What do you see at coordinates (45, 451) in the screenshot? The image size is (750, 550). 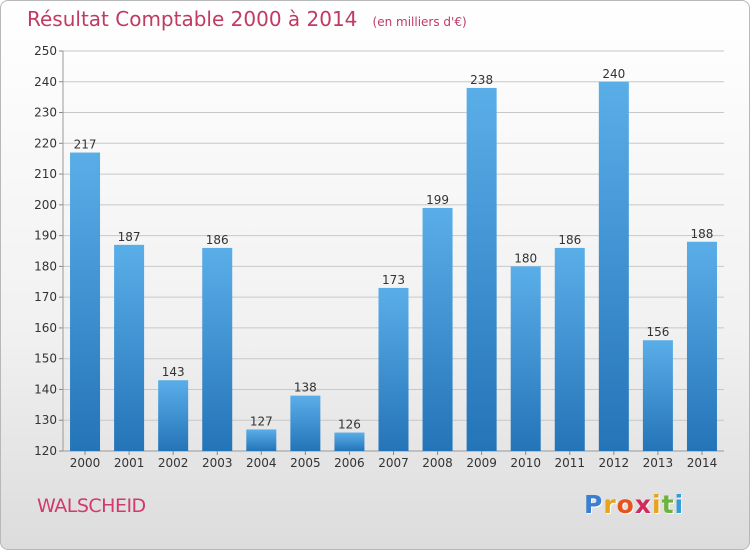 I see `y-tick-label: 120` at bounding box center [45, 451].